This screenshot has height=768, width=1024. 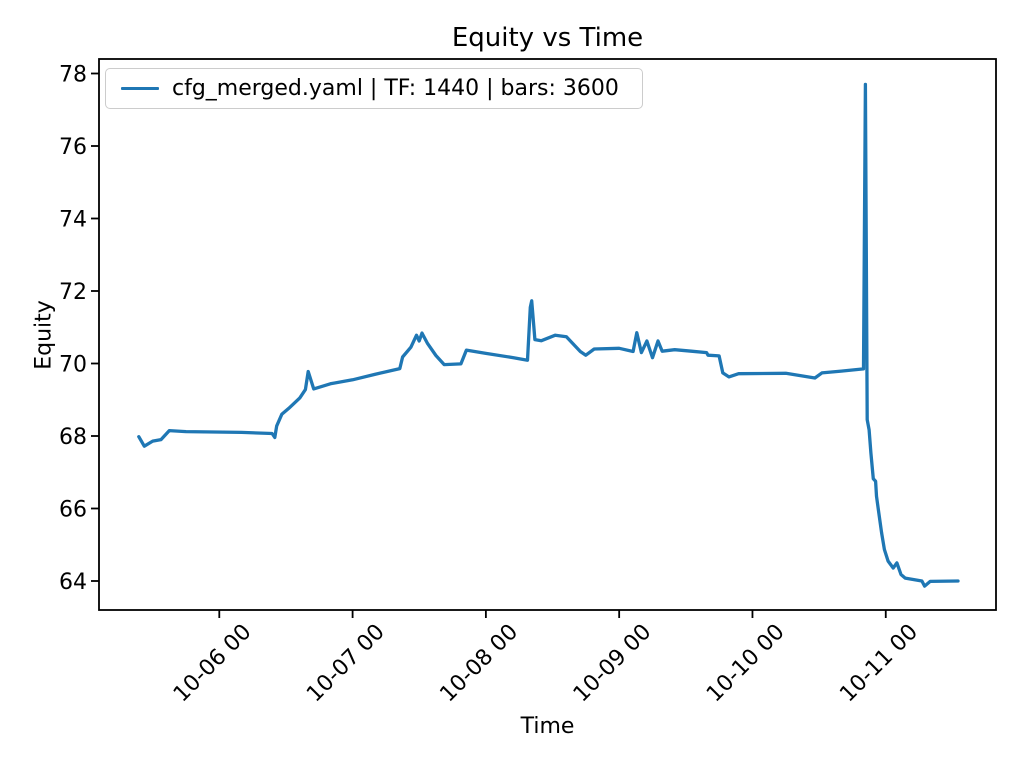 What do you see at coordinates (547, 726) in the screenshot?
I see `x-axis-label: Time` at bounding box center [547, 726].